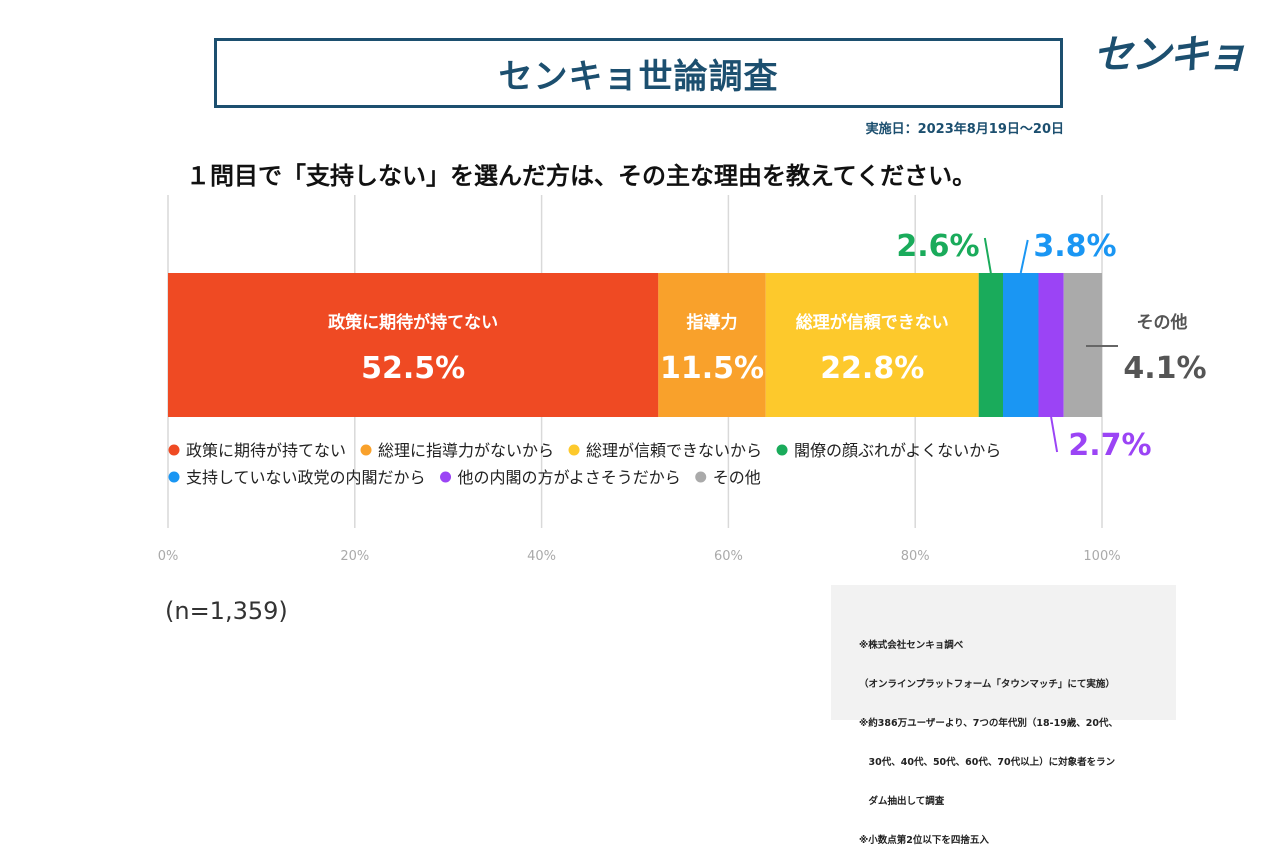 The image size is (1280, 860). I want to click on segment-category-label: 総理が信頼できない, so click(872, 322).